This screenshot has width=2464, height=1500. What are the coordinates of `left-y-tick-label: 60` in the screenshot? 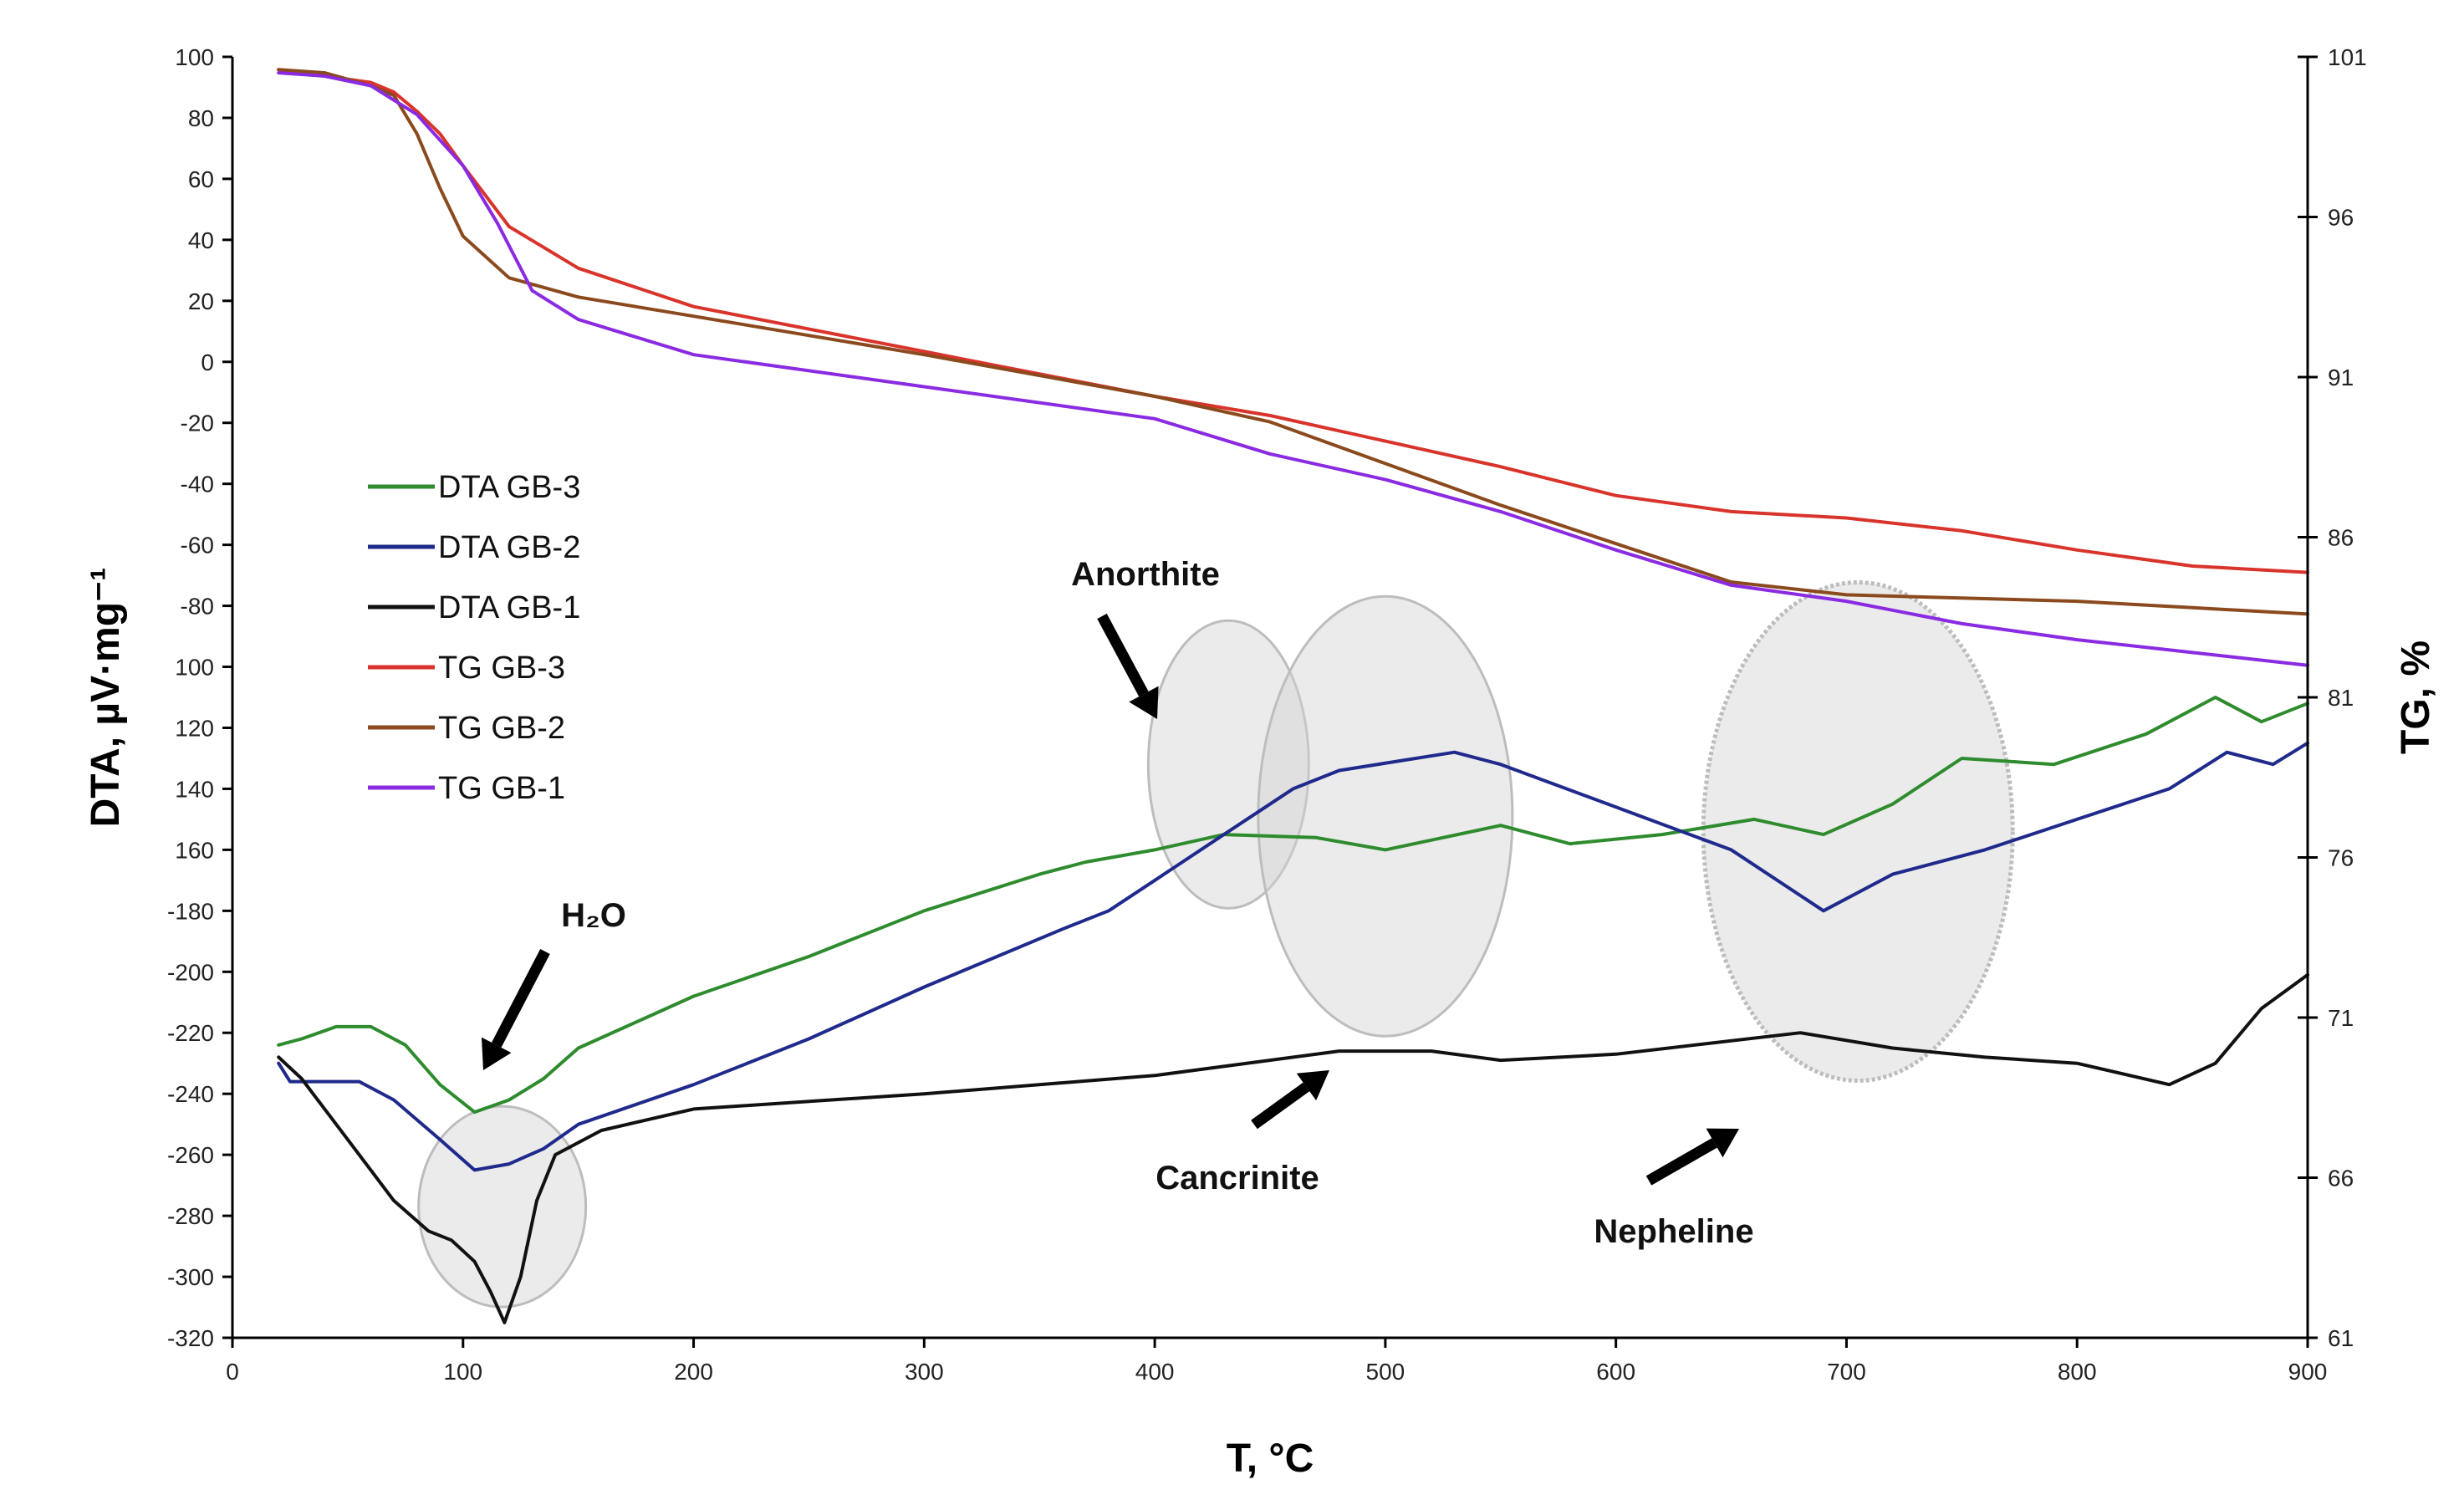 It's located at (201, 179).